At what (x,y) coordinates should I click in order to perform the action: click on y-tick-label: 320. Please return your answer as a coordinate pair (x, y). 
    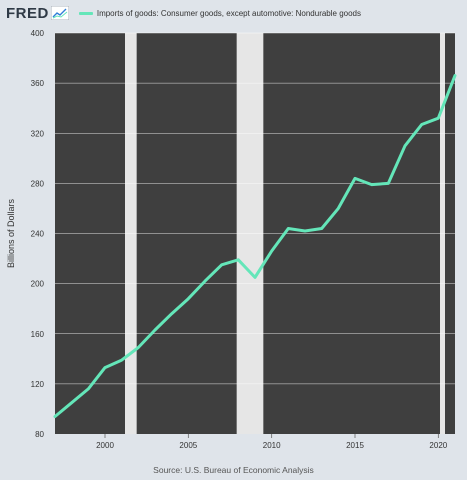
    Looking at the image, I should click on (38, 133).